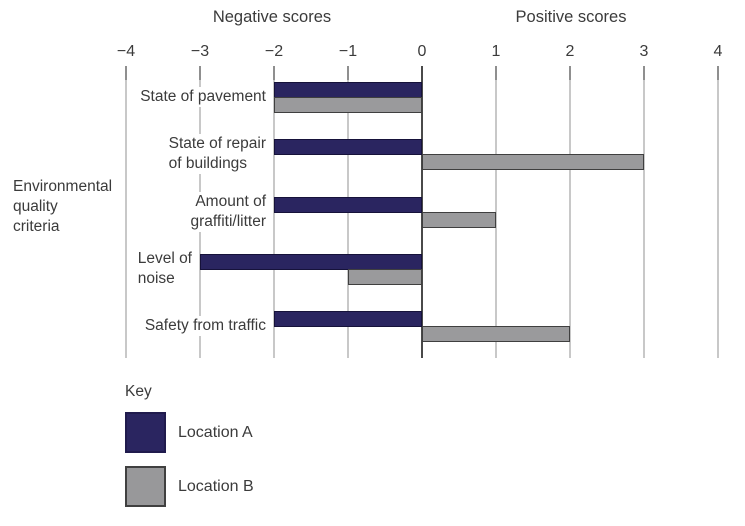  What do you see at coordinates (228, 221) in the screenshot?
I see `category-label-line: graffiti/litter` at bounding box center [228, 221].